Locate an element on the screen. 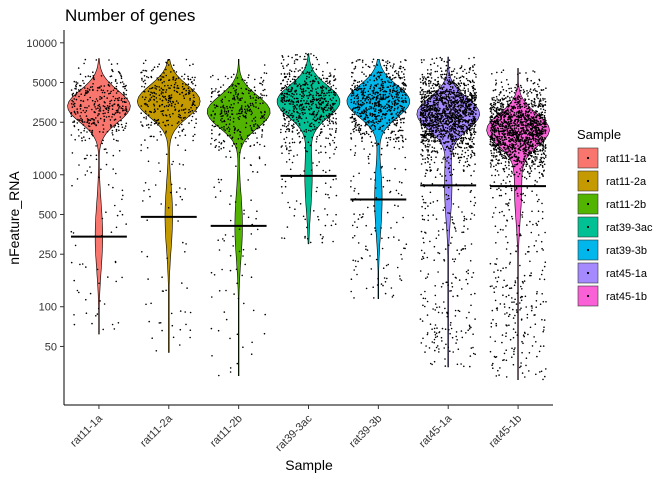 The image size is (672, 480). points-rat45-1a is located at coordinates (448, 212).